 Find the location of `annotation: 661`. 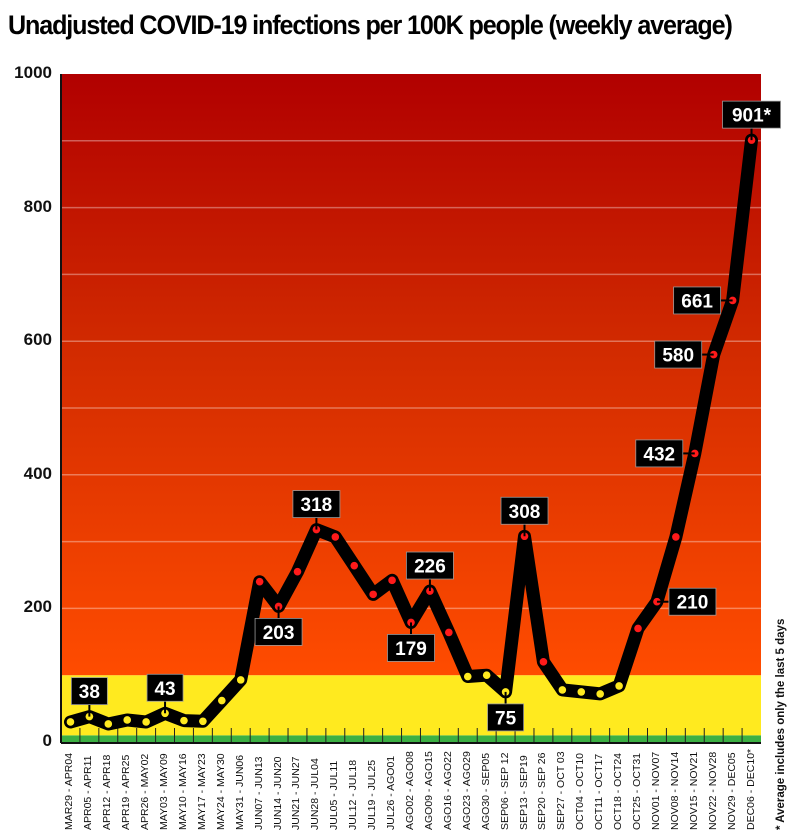

annotation: 661 is located at coordinates (703, 300).